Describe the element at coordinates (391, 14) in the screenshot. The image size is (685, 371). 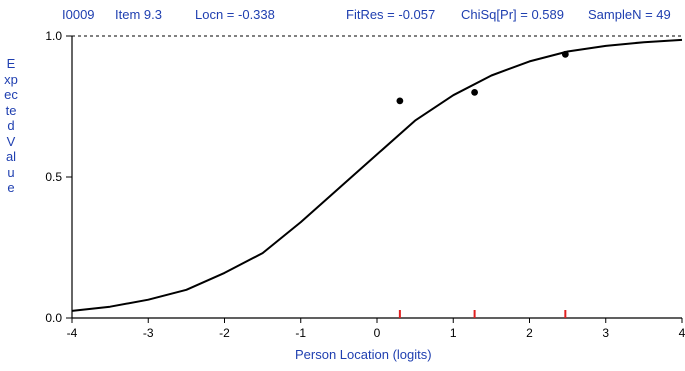
I see `fit-residual-stat: FitRes = -0.057` at that location.